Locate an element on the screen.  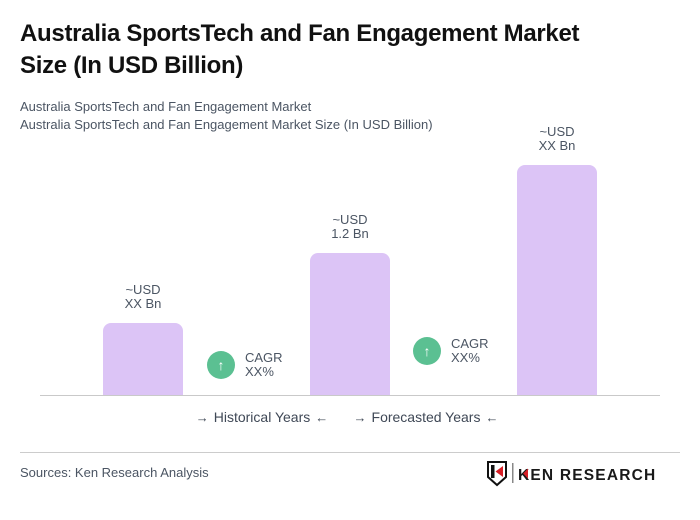
logo-separator is located at coordinates (513, 473).